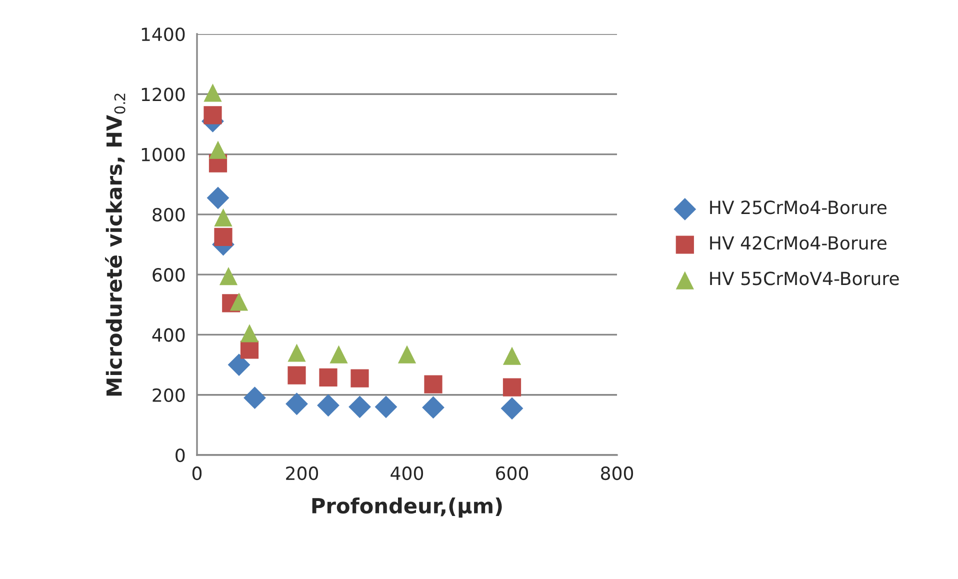  I want to click on x-tick-label: 200, so click(302, 473).